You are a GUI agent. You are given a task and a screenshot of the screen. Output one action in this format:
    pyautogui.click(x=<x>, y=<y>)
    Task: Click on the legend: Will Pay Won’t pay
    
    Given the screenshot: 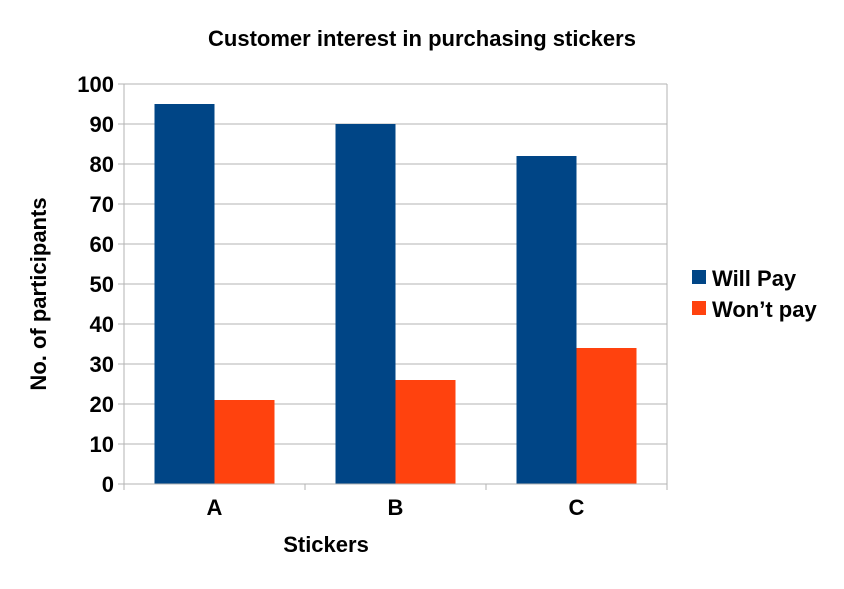 What is the action you would take?
    pyautogui.click(x=754, y=294)
    